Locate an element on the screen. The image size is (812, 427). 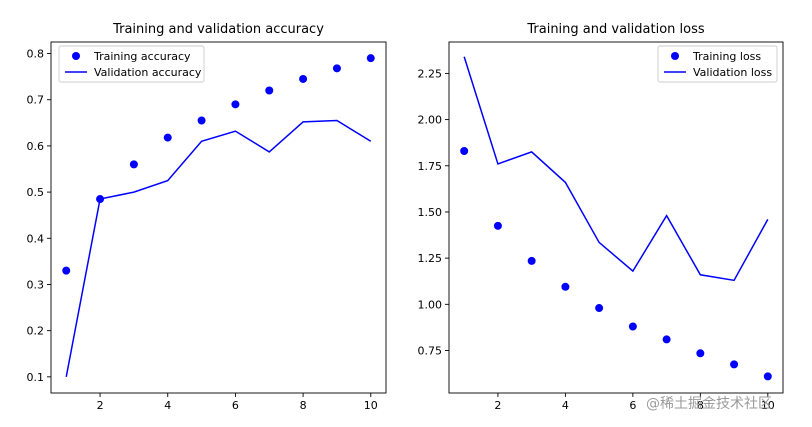
y-tick-label: 2.00 is located at coordinates (430, 120).